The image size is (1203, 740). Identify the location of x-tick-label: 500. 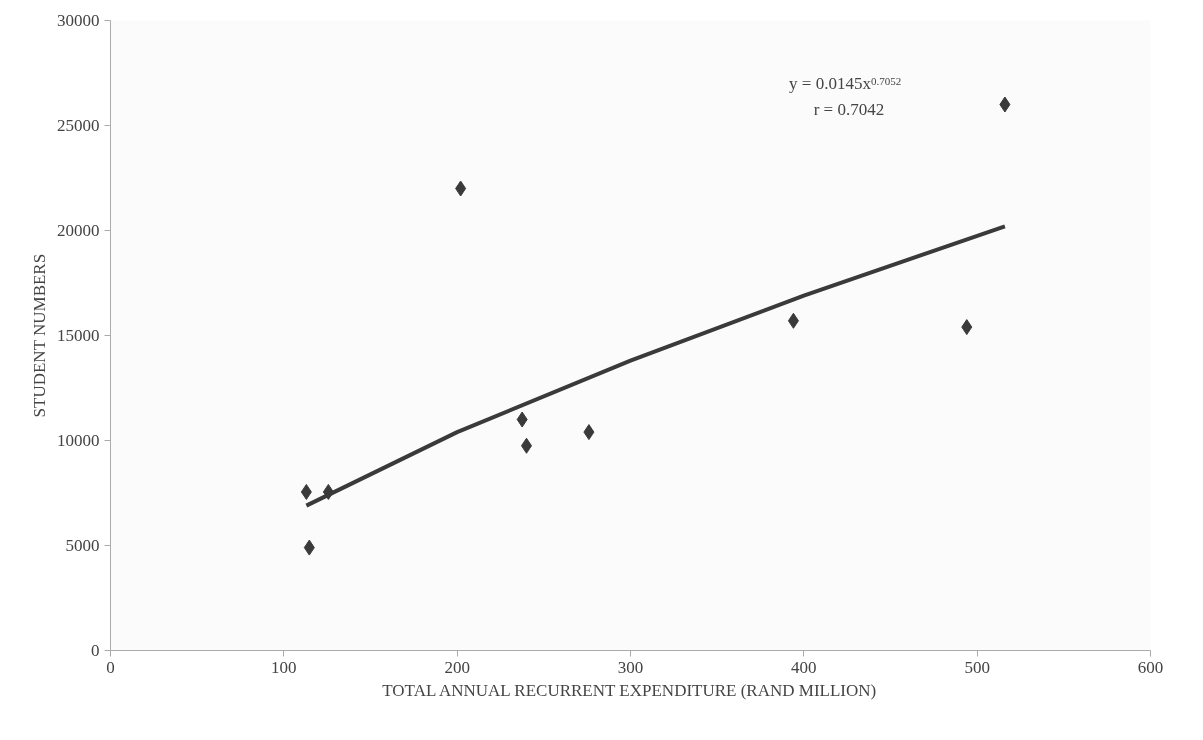
(977, 667).